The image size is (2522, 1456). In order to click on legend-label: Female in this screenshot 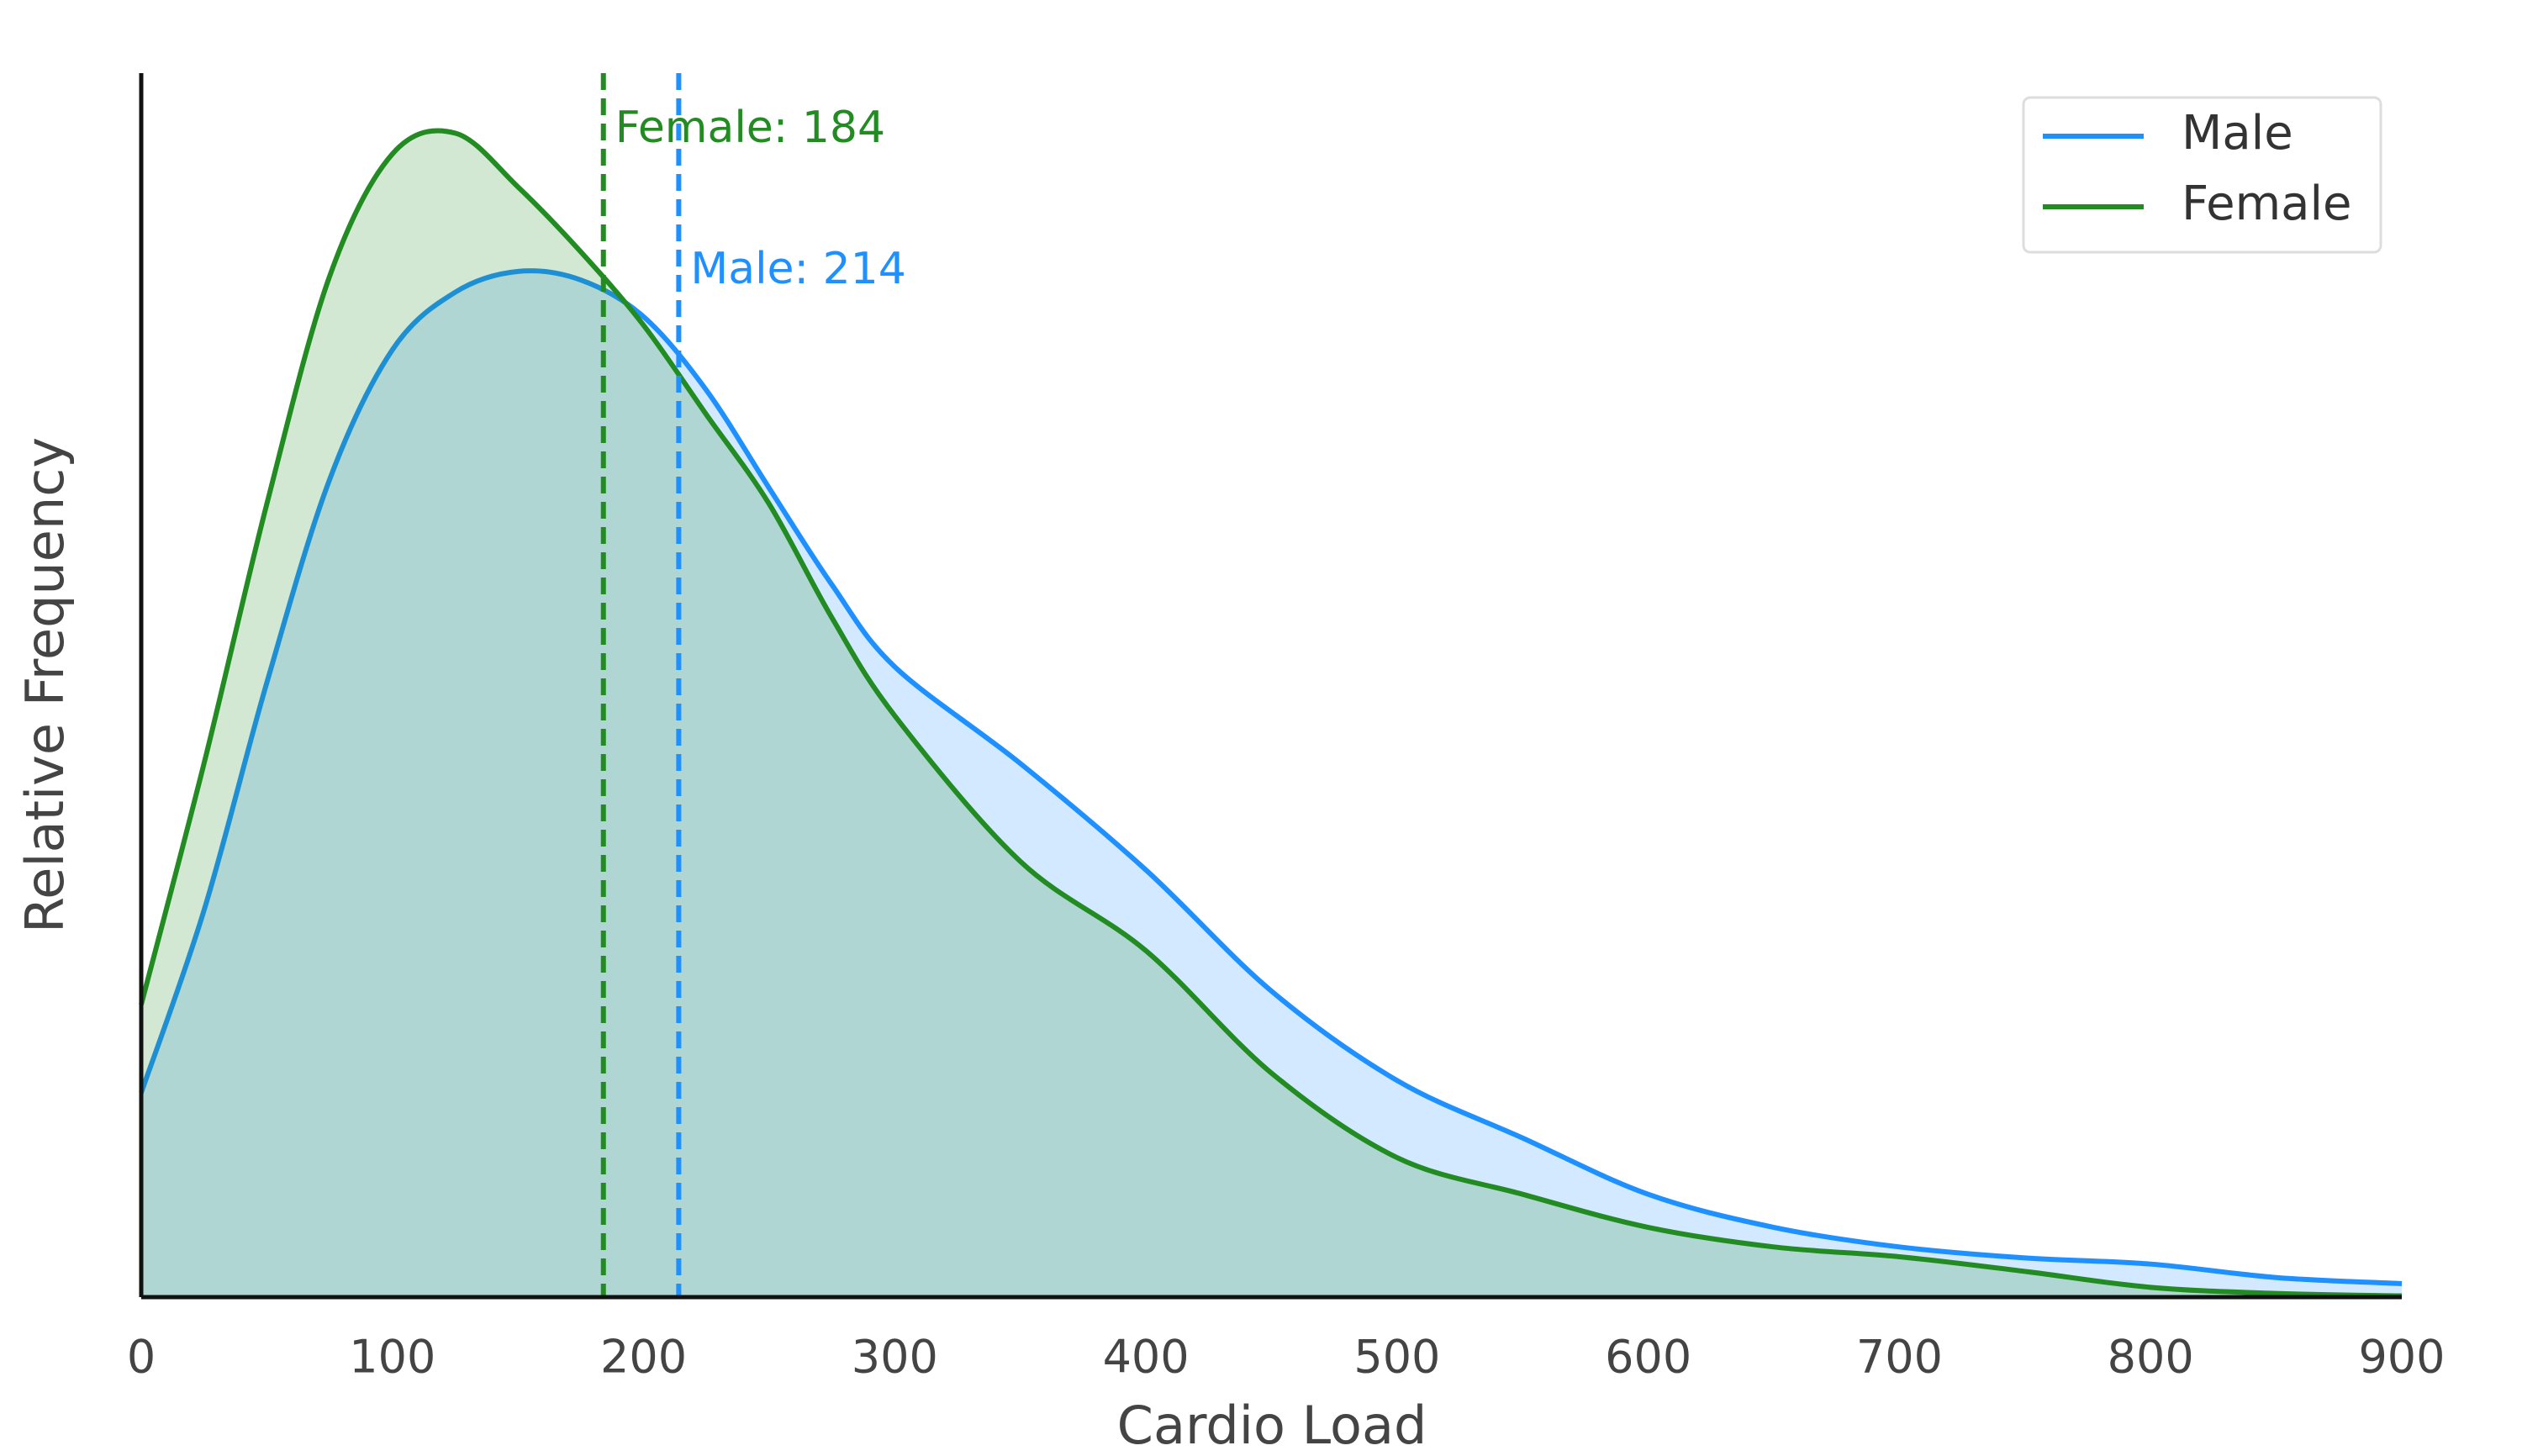, I will do `click(2266, 204)`.